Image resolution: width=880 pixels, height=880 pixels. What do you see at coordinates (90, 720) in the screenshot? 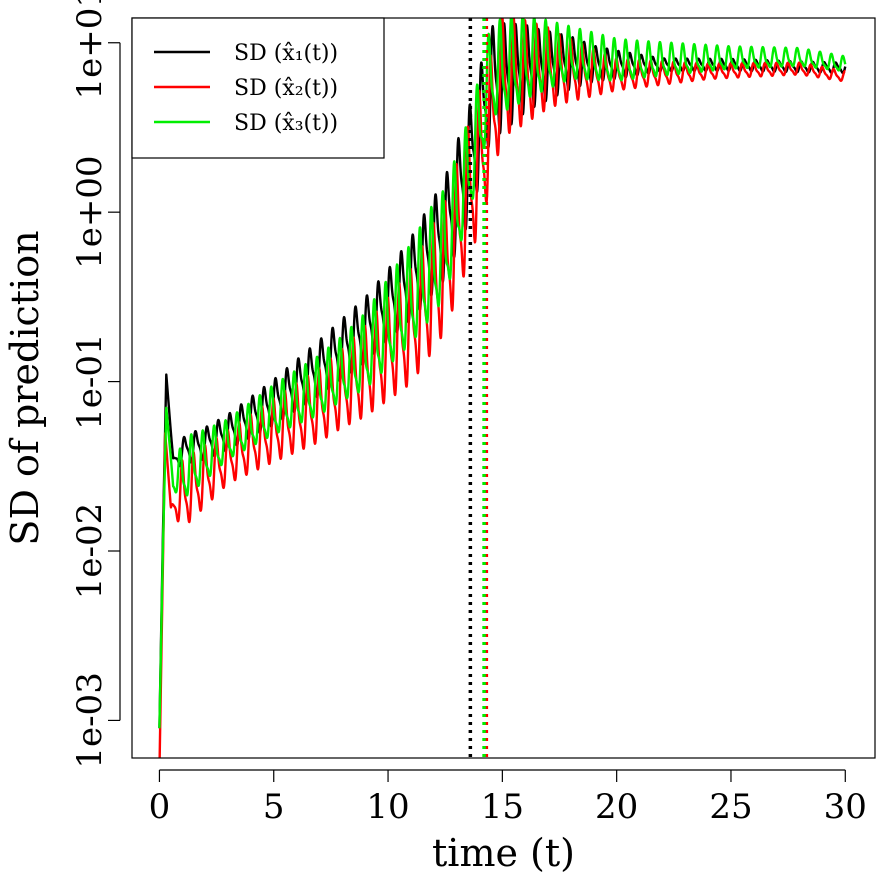
I see `y-tick-label-0: 1e-03` at bounding box center [90, 720].